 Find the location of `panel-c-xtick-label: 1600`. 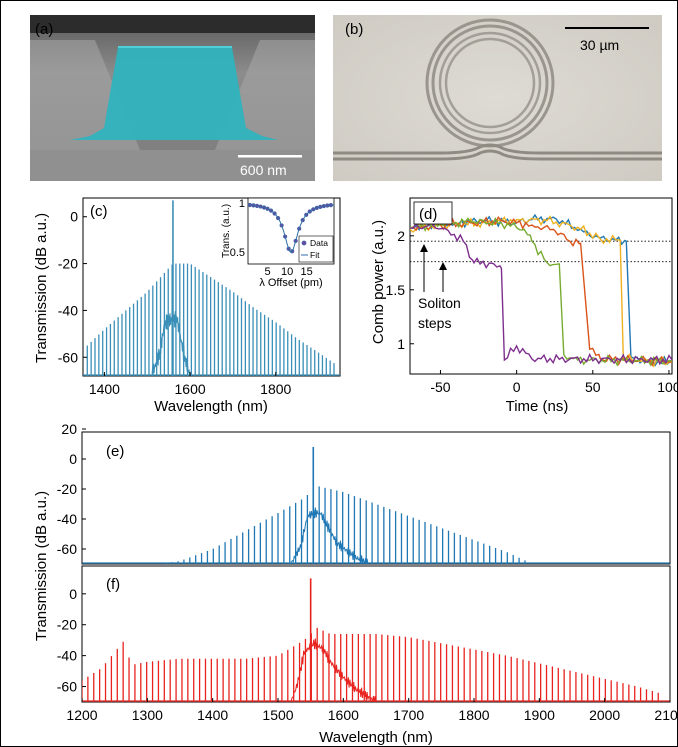

panel-c-xtick-label: 1600 is located at coordinates (190, 389).